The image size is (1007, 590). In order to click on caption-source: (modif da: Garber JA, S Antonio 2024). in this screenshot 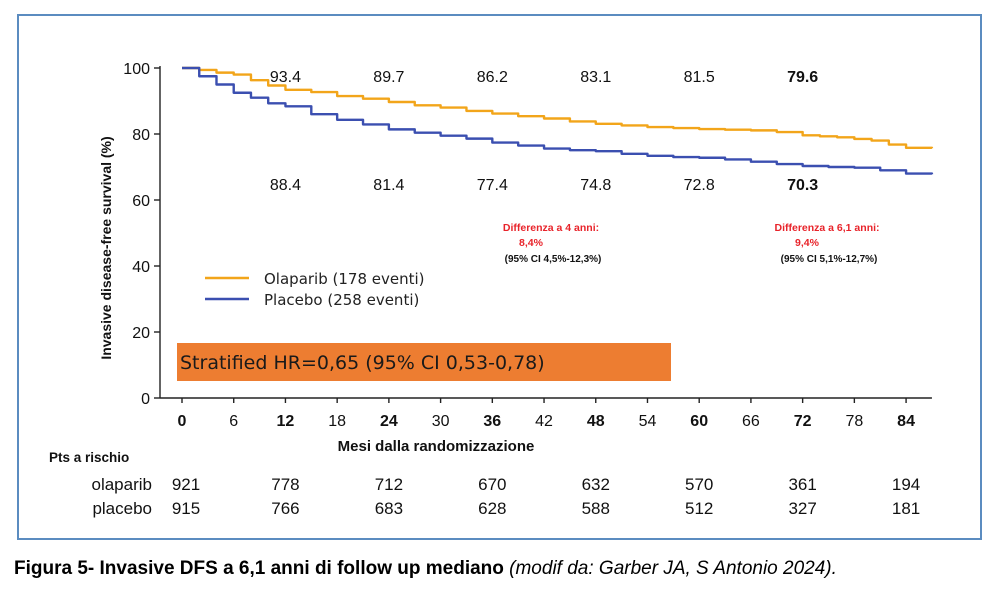, I will do `click(673, 568)`.